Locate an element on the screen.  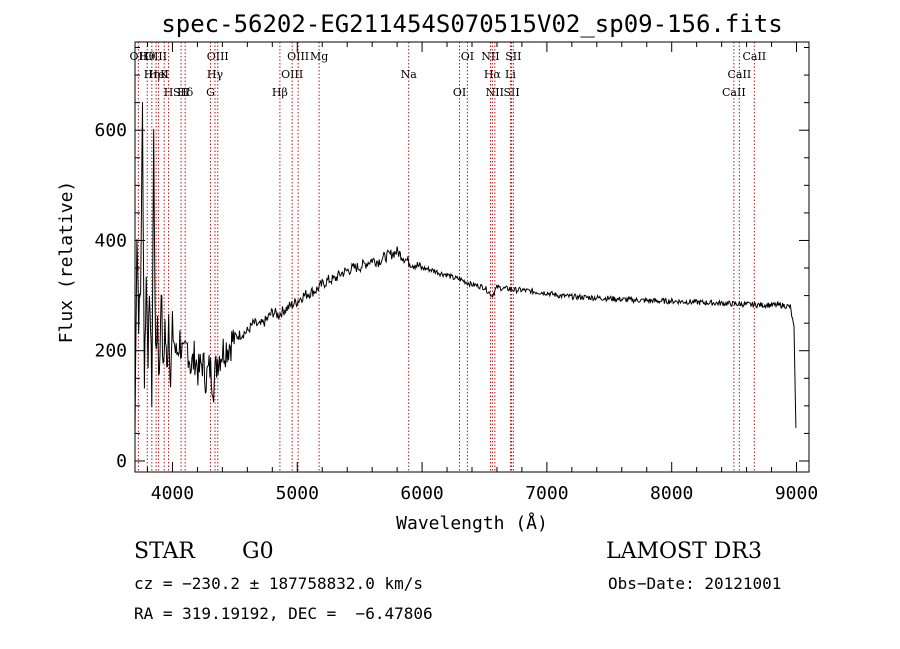
x-axis-label: Wavelength (Å) is located at coordinates (472, 523).